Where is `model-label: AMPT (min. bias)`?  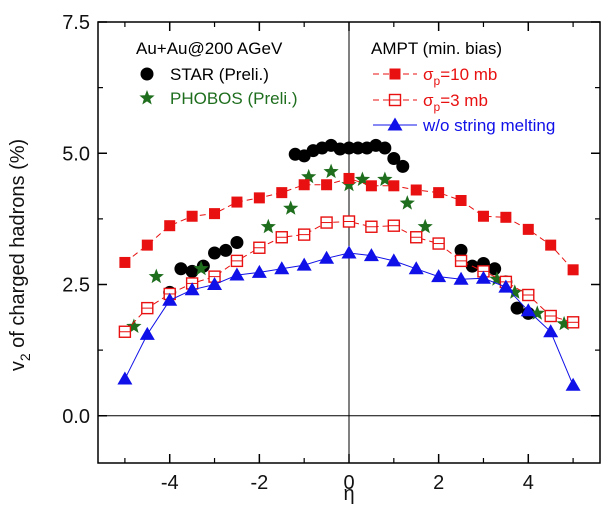
model-label: AMPT (min. bias) is located at coordinates (436, 48).